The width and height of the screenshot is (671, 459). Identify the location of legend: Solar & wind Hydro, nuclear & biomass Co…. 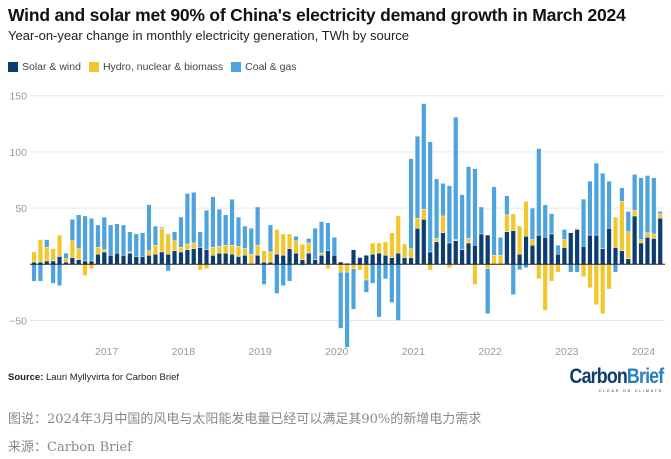
(152, 67).